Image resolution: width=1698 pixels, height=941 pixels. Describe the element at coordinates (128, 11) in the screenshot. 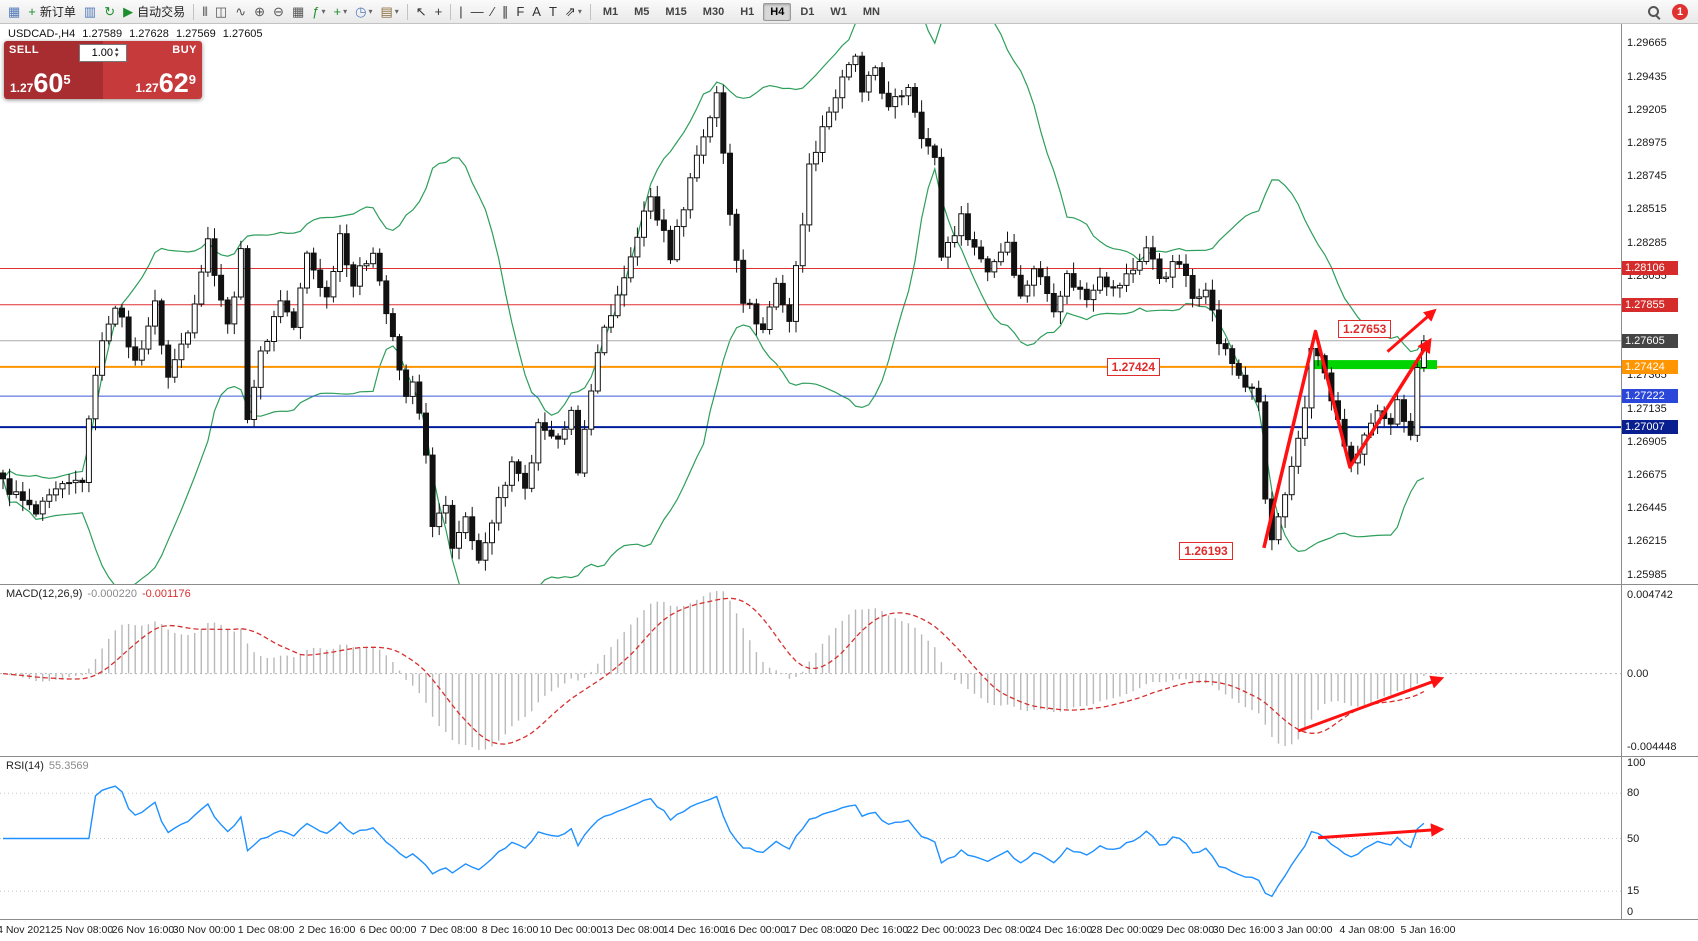

I see `autotrading-icon: ▶` at that location.